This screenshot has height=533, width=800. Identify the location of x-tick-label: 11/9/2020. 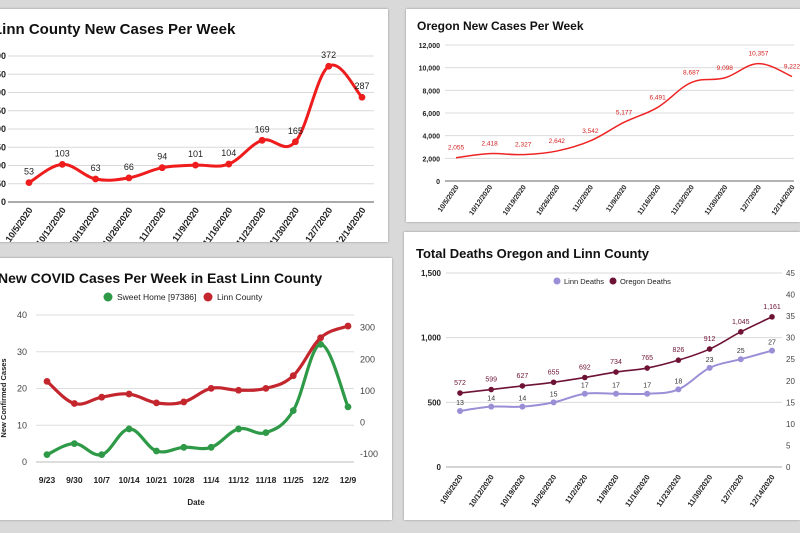
(616, 198).